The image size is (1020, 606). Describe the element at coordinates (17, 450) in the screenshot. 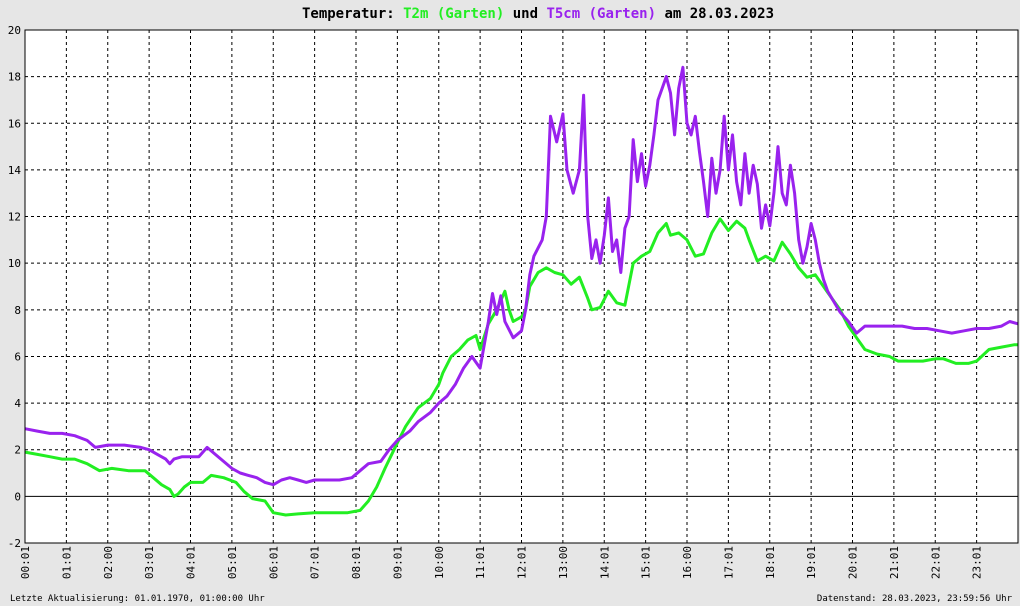

I see `y-tick-label: 2` at that location.